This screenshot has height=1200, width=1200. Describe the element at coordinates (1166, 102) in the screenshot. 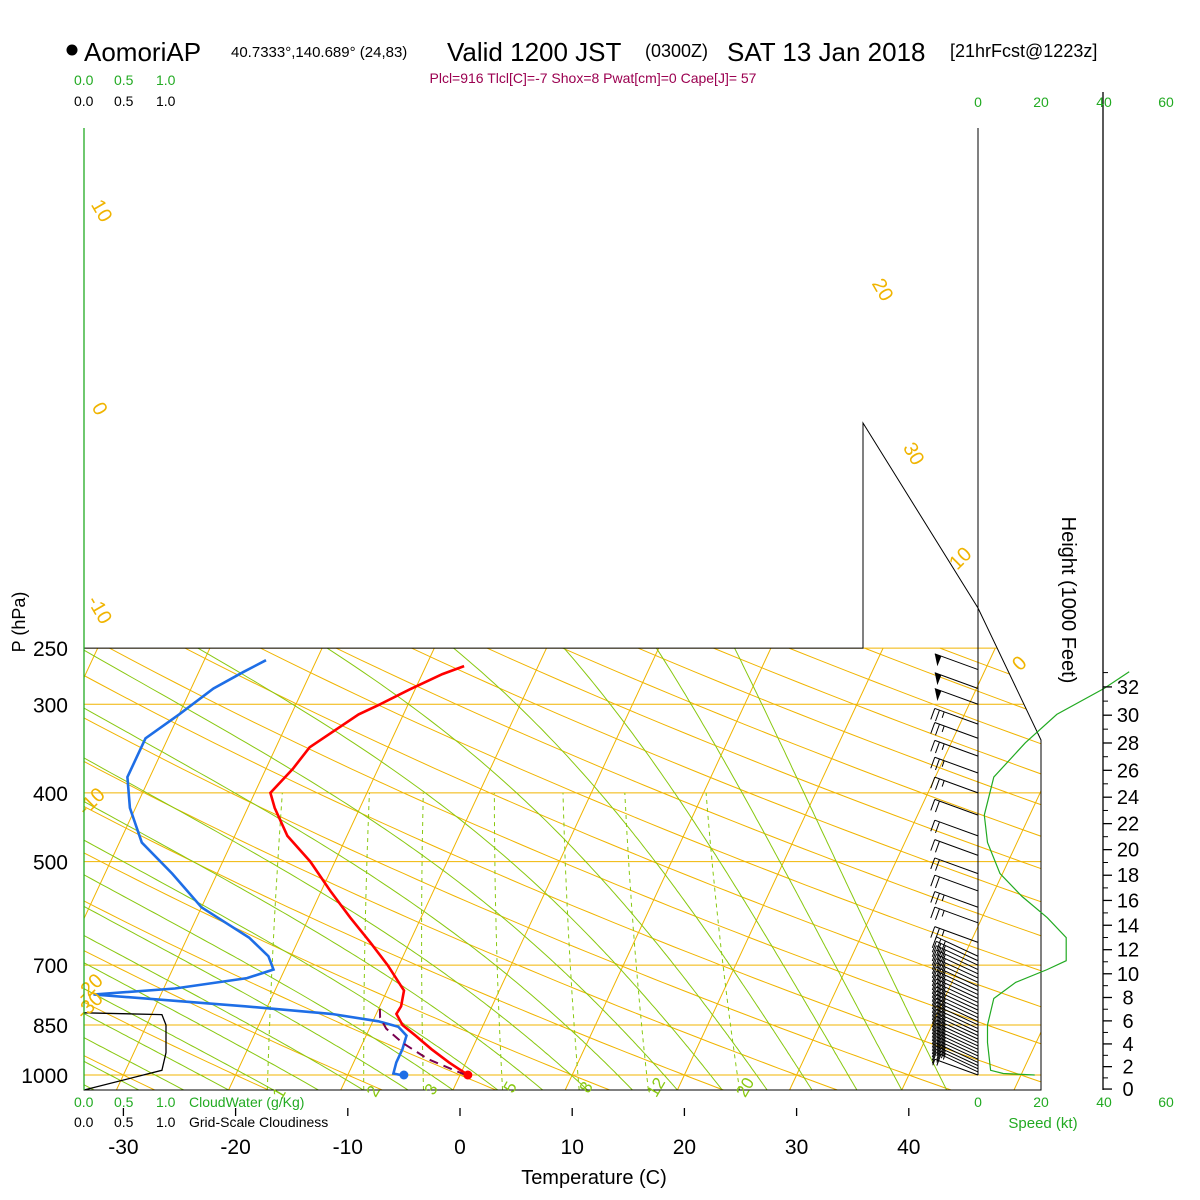

I see `speed-tick-3-top: 60` at that location.